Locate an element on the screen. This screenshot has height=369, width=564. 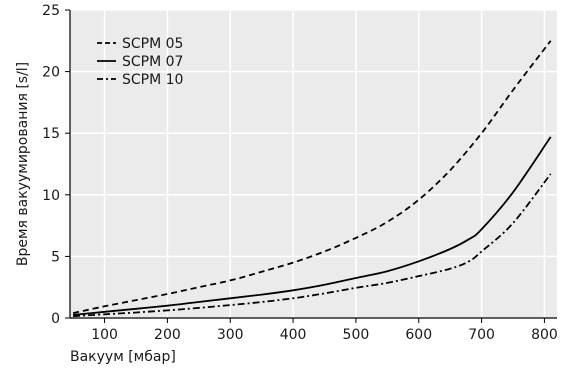
x-tick-label: 800 is located at coordinates (544, 335).